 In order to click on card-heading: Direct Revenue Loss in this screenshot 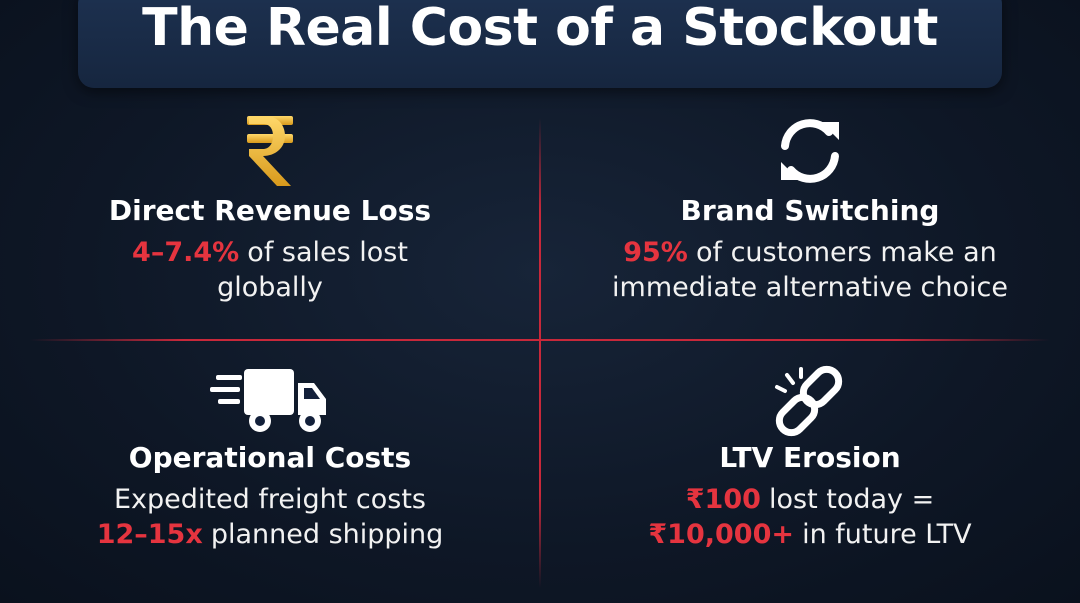, I will do `click(270, 210)`.